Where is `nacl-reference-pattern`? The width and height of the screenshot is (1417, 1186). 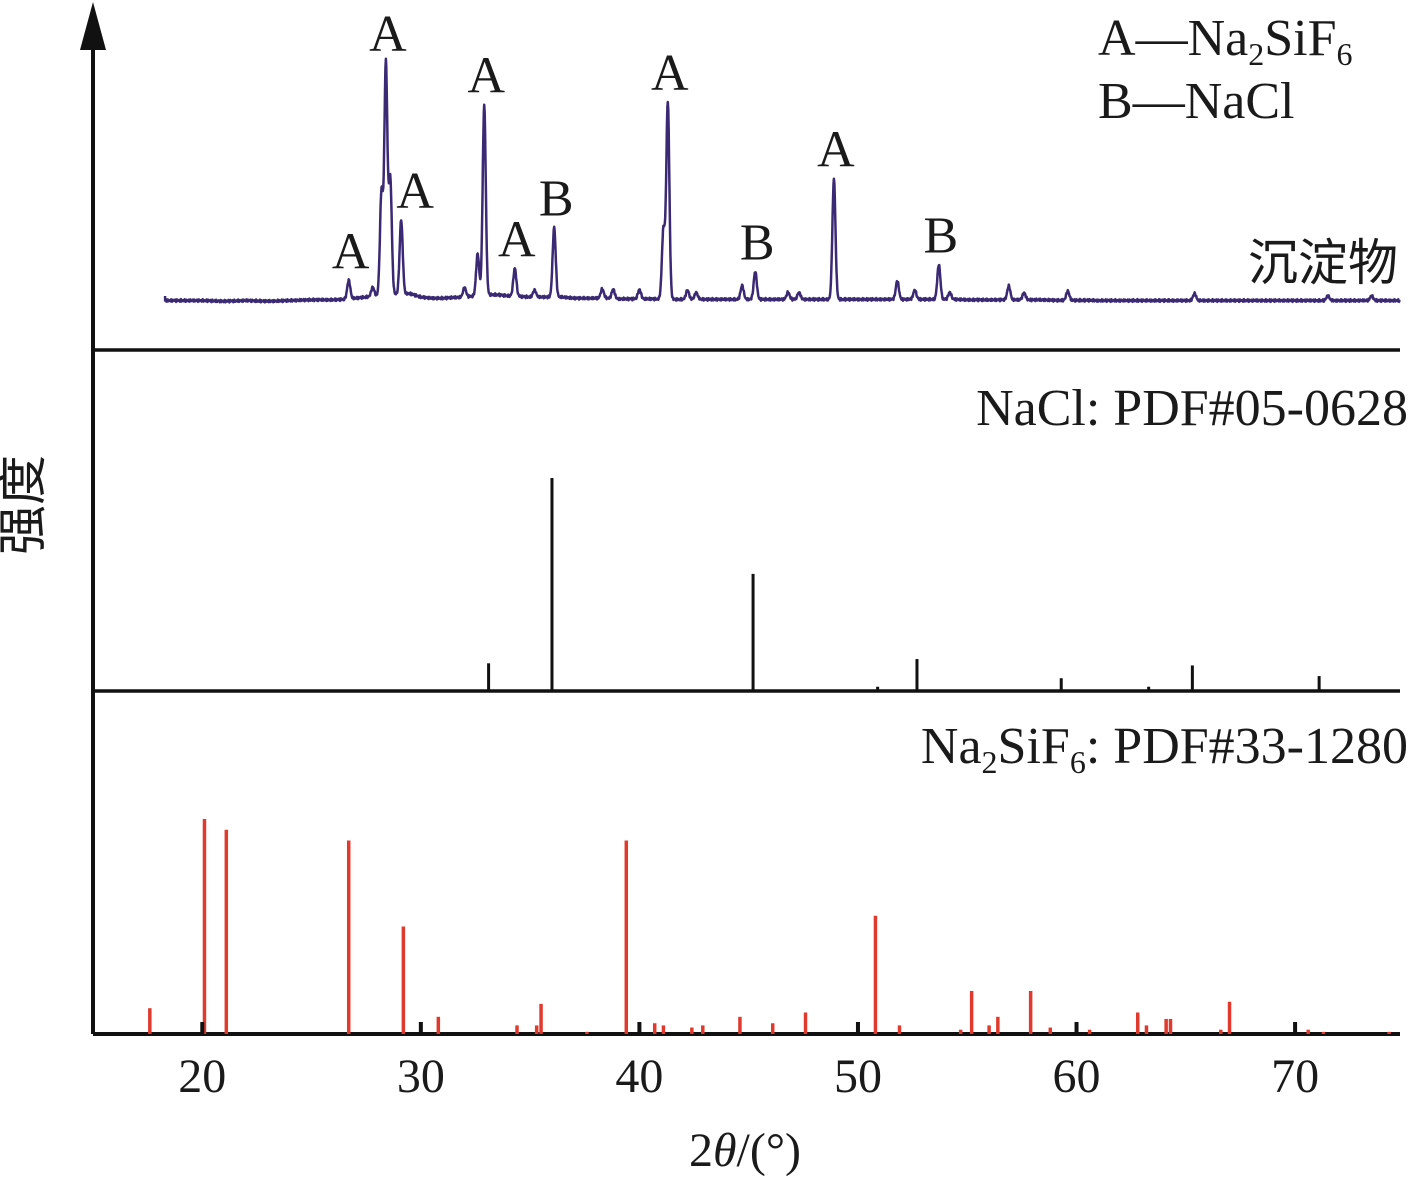
nacl-reference-pattern is located at coordinates (904, 584).